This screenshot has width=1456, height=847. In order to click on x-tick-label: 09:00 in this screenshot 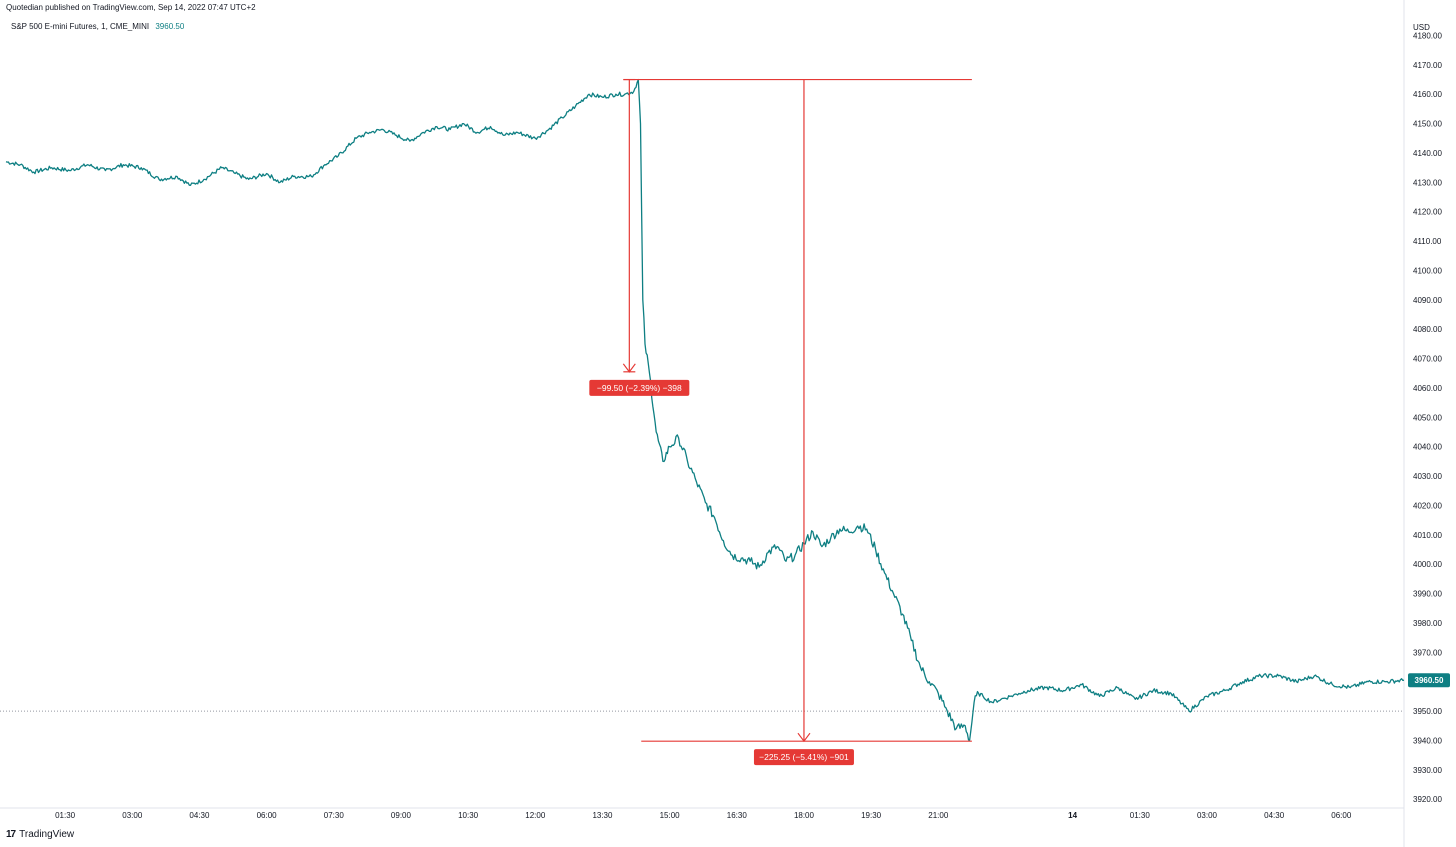, I will do `click(401, 815)`.